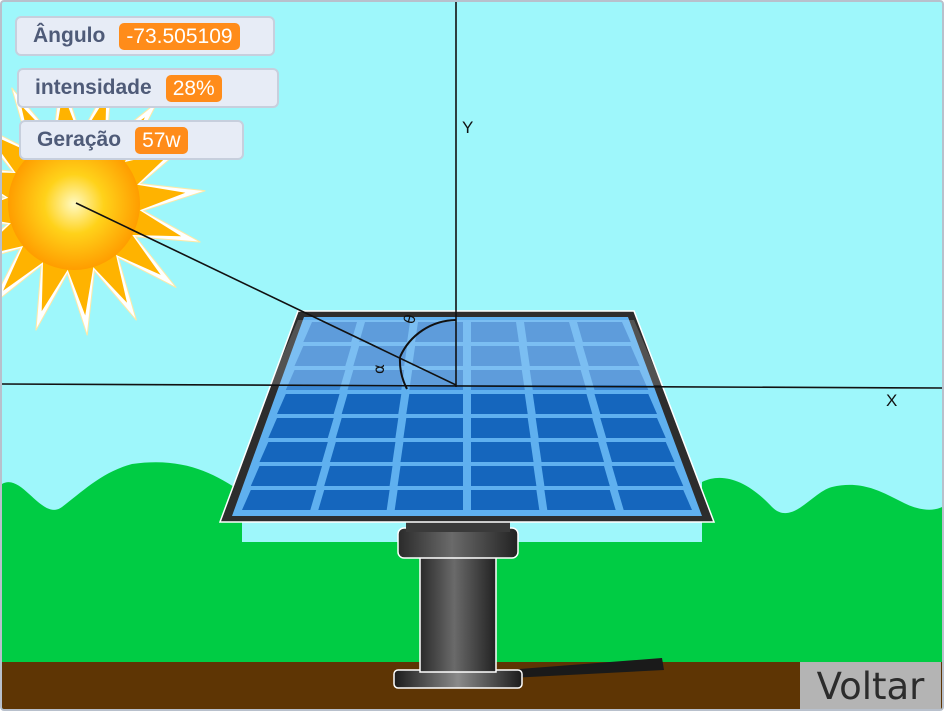  Describe the element at coordinates (585, 668) in the screenshot. I see `ground-cable` at that location.